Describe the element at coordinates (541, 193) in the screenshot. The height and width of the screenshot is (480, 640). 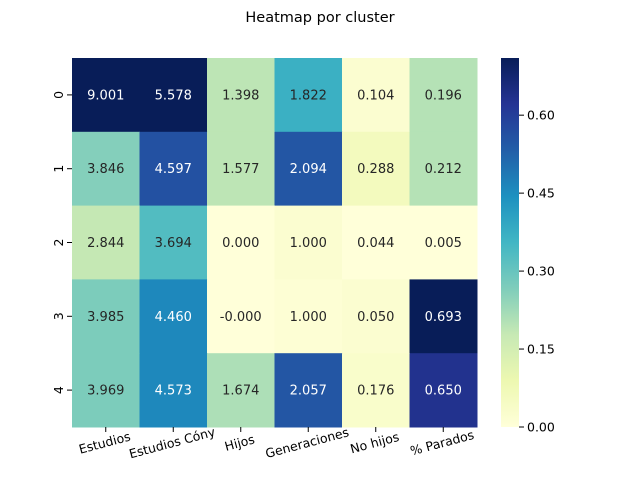
I see `colorbar-tick-label: 0.45` at that location.